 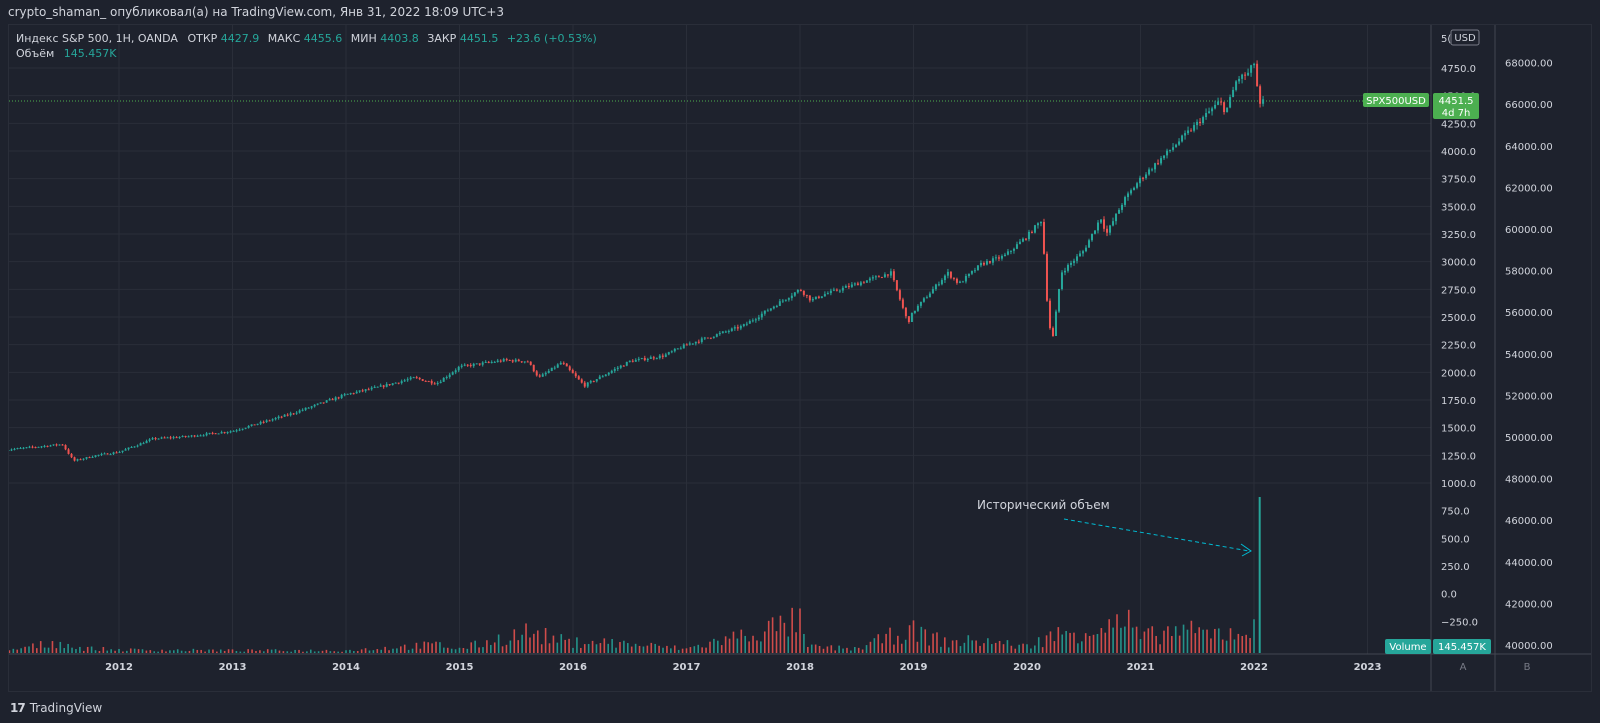 What do you see at coordinates (1043, 505) in the screenshot?
I see `annotation-text: Исторический объем` at bounding box center [1043, 505].